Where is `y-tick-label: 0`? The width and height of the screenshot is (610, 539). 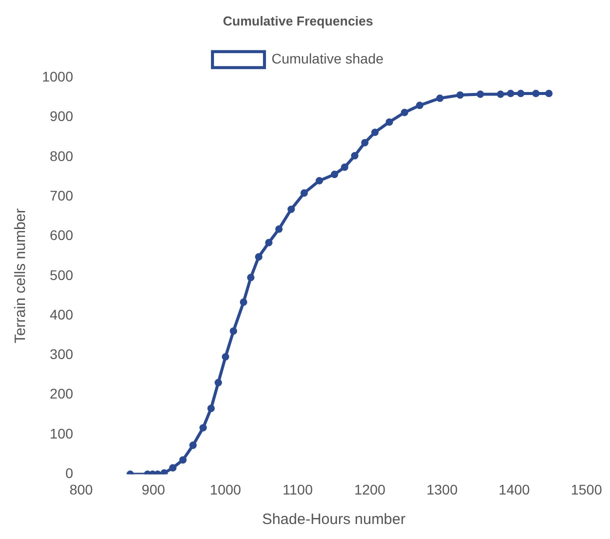 y-tick-label: 0 is located at coordinates (69, 473).